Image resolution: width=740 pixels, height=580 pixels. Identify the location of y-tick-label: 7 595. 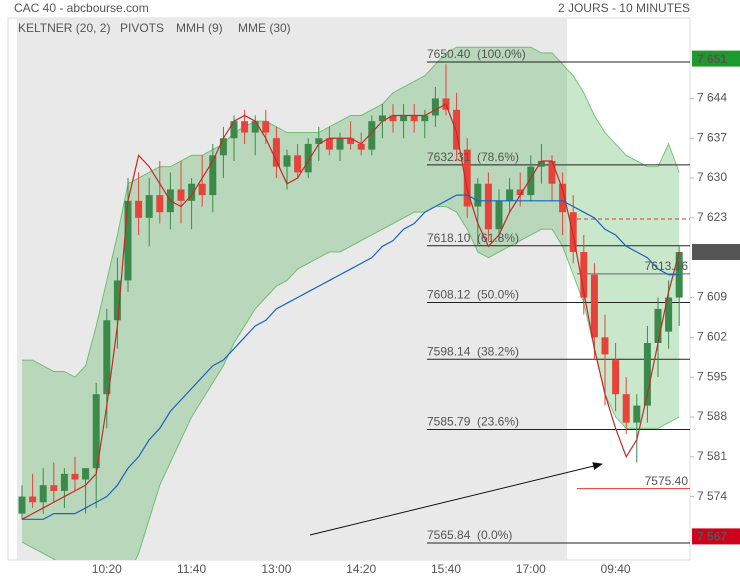
(712, 376).